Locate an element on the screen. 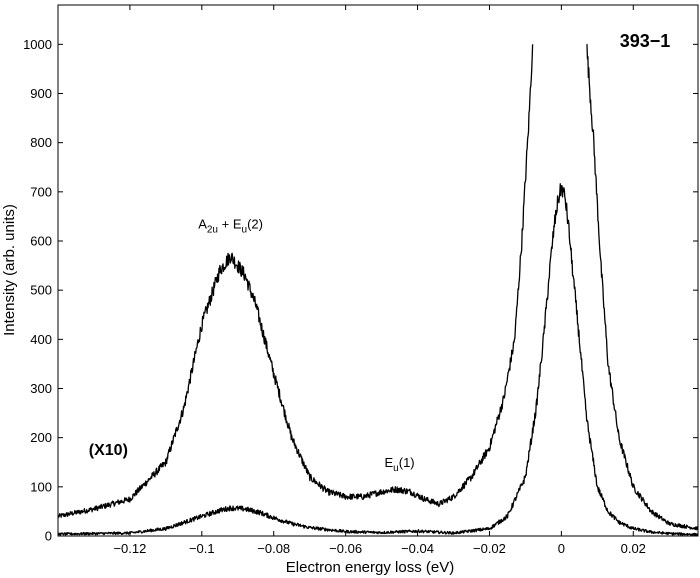 The height and width of the screenshot is (578, 700). x-tick-label: −0.12 is located at coordinates (129, 548).